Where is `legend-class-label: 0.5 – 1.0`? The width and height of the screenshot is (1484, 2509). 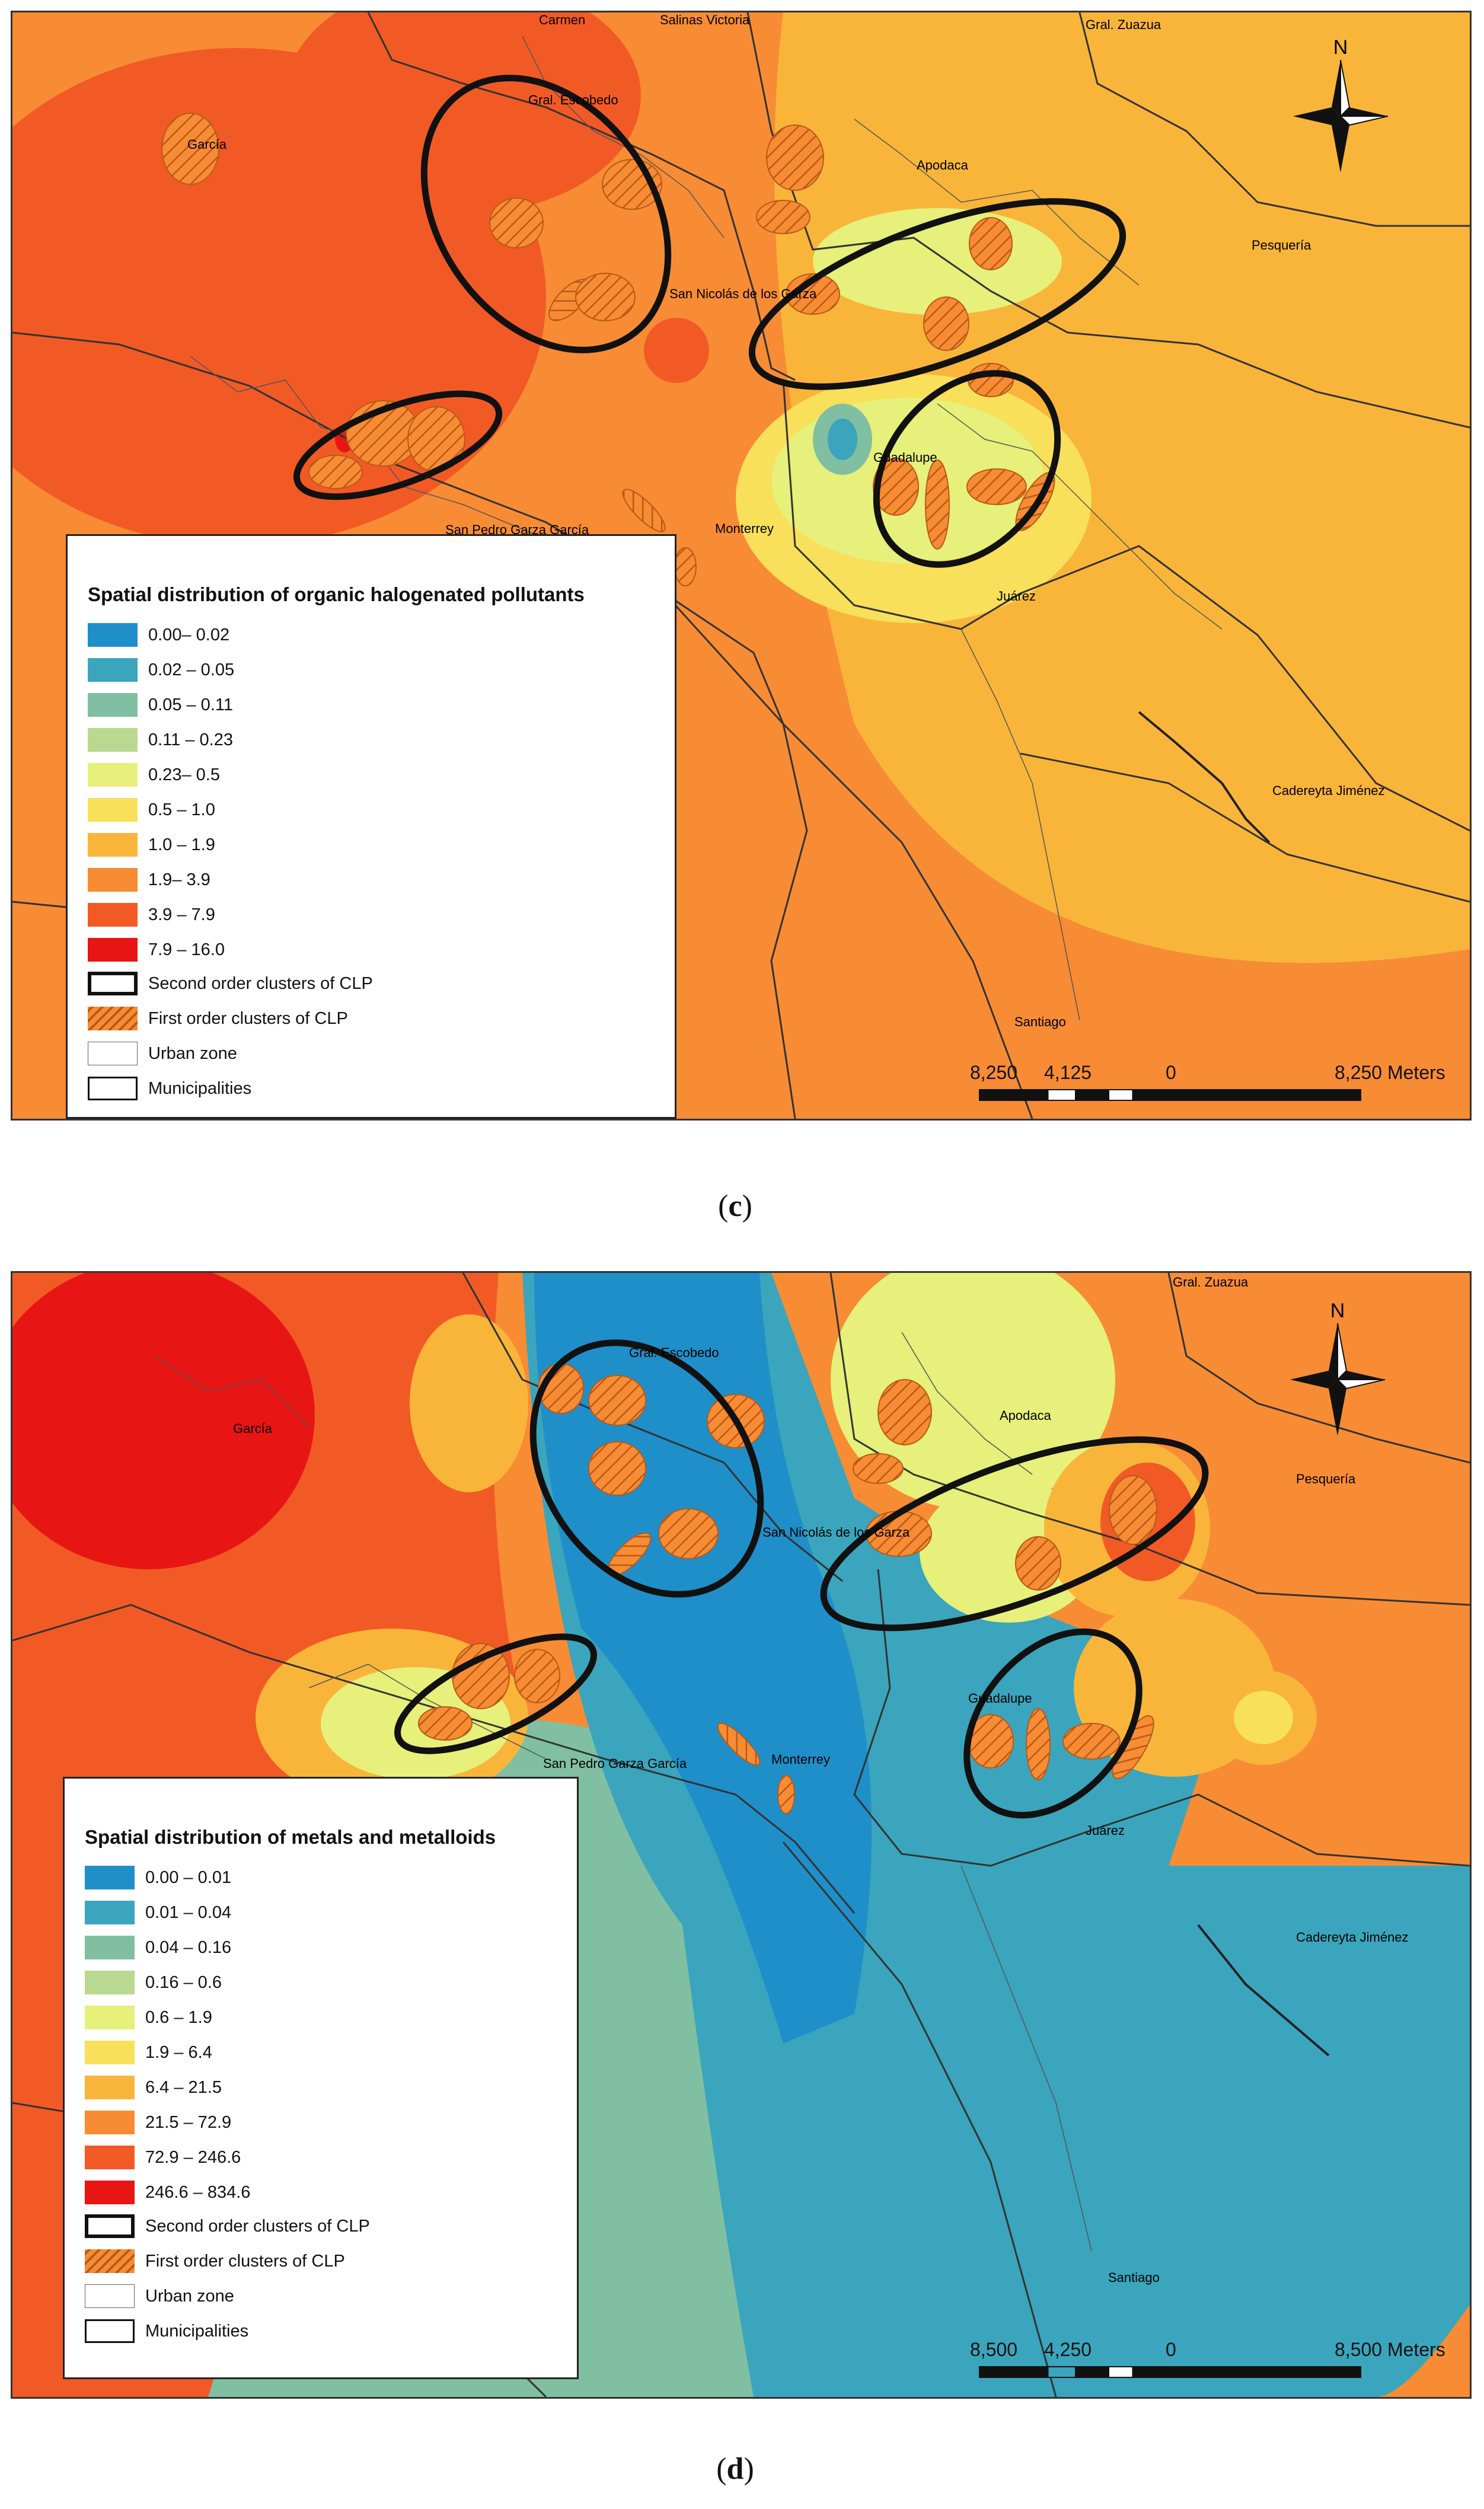 legend-class-label: 0.5 – 1.0 is located at coordinates (181, 809).